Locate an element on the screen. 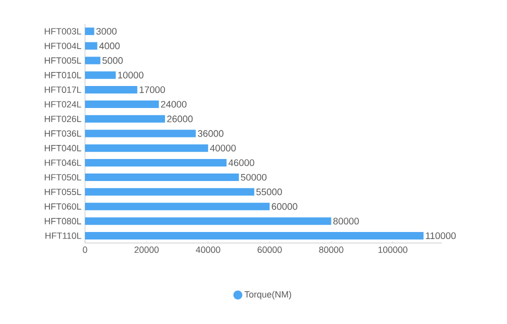 Image resolution: width=507 pixels, height=324 pixels. y-tick-label: HFT010L is located at coordinates (63, 75).